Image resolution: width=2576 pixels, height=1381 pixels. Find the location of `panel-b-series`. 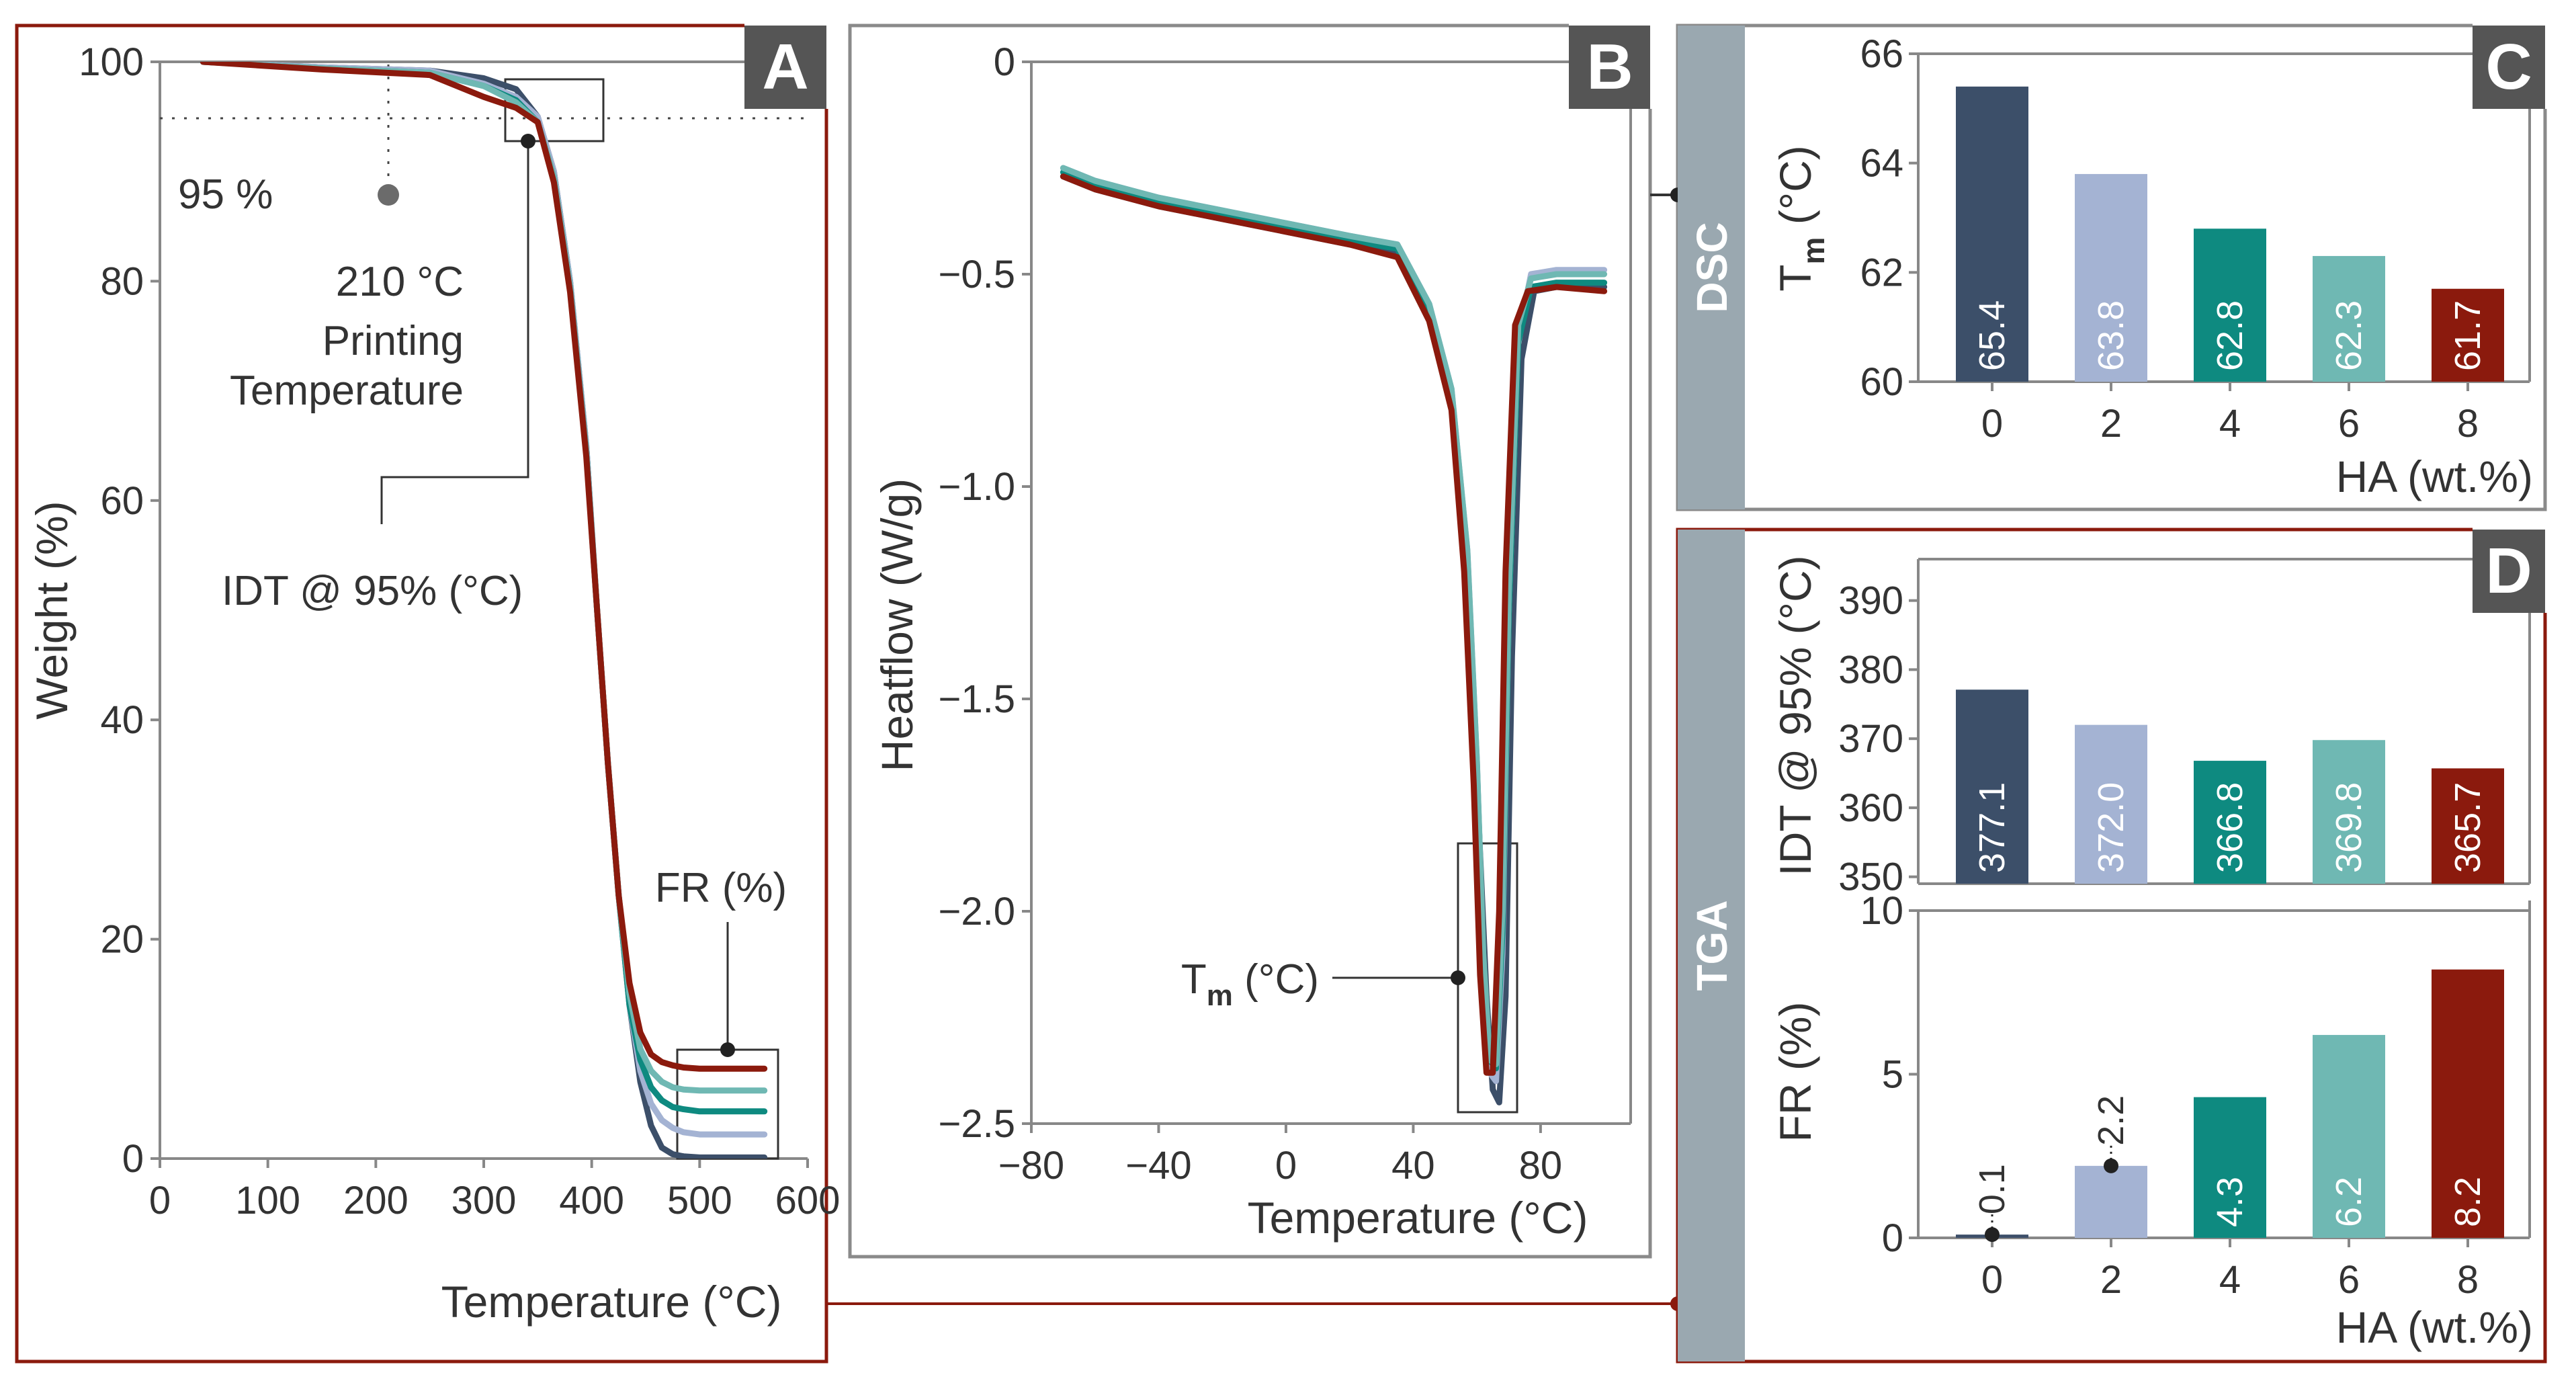

panel-b-series is located at coordinates (1334, 635).